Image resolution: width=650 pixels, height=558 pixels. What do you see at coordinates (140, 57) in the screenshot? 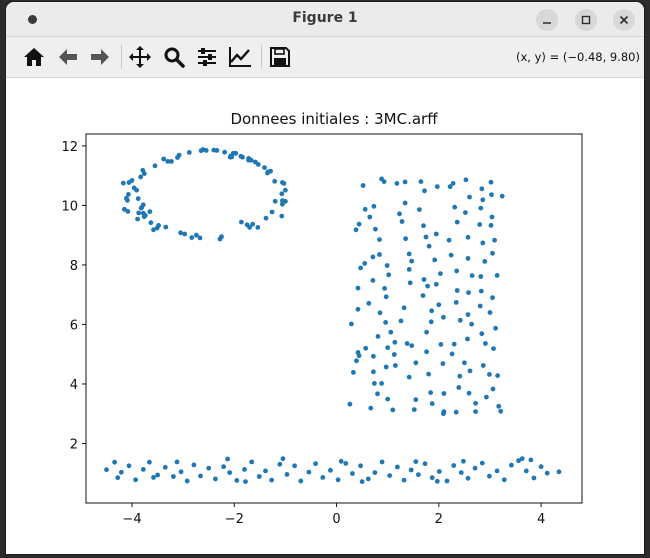
I see `pan-button` at bounding box center [140, 57].